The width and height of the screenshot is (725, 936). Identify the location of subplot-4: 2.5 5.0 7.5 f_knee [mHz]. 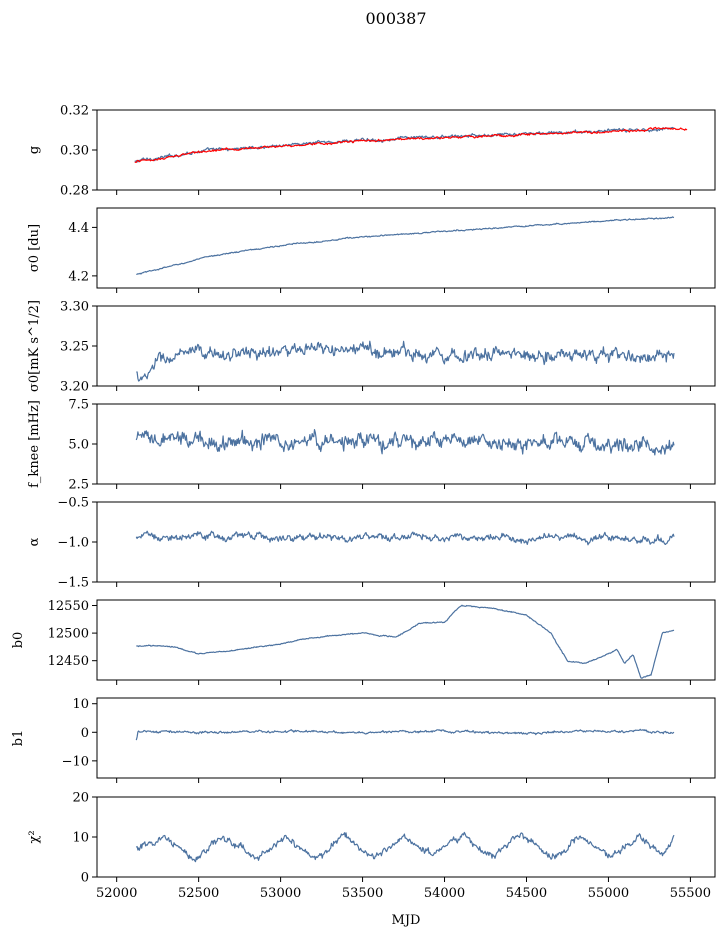
(371, 445).